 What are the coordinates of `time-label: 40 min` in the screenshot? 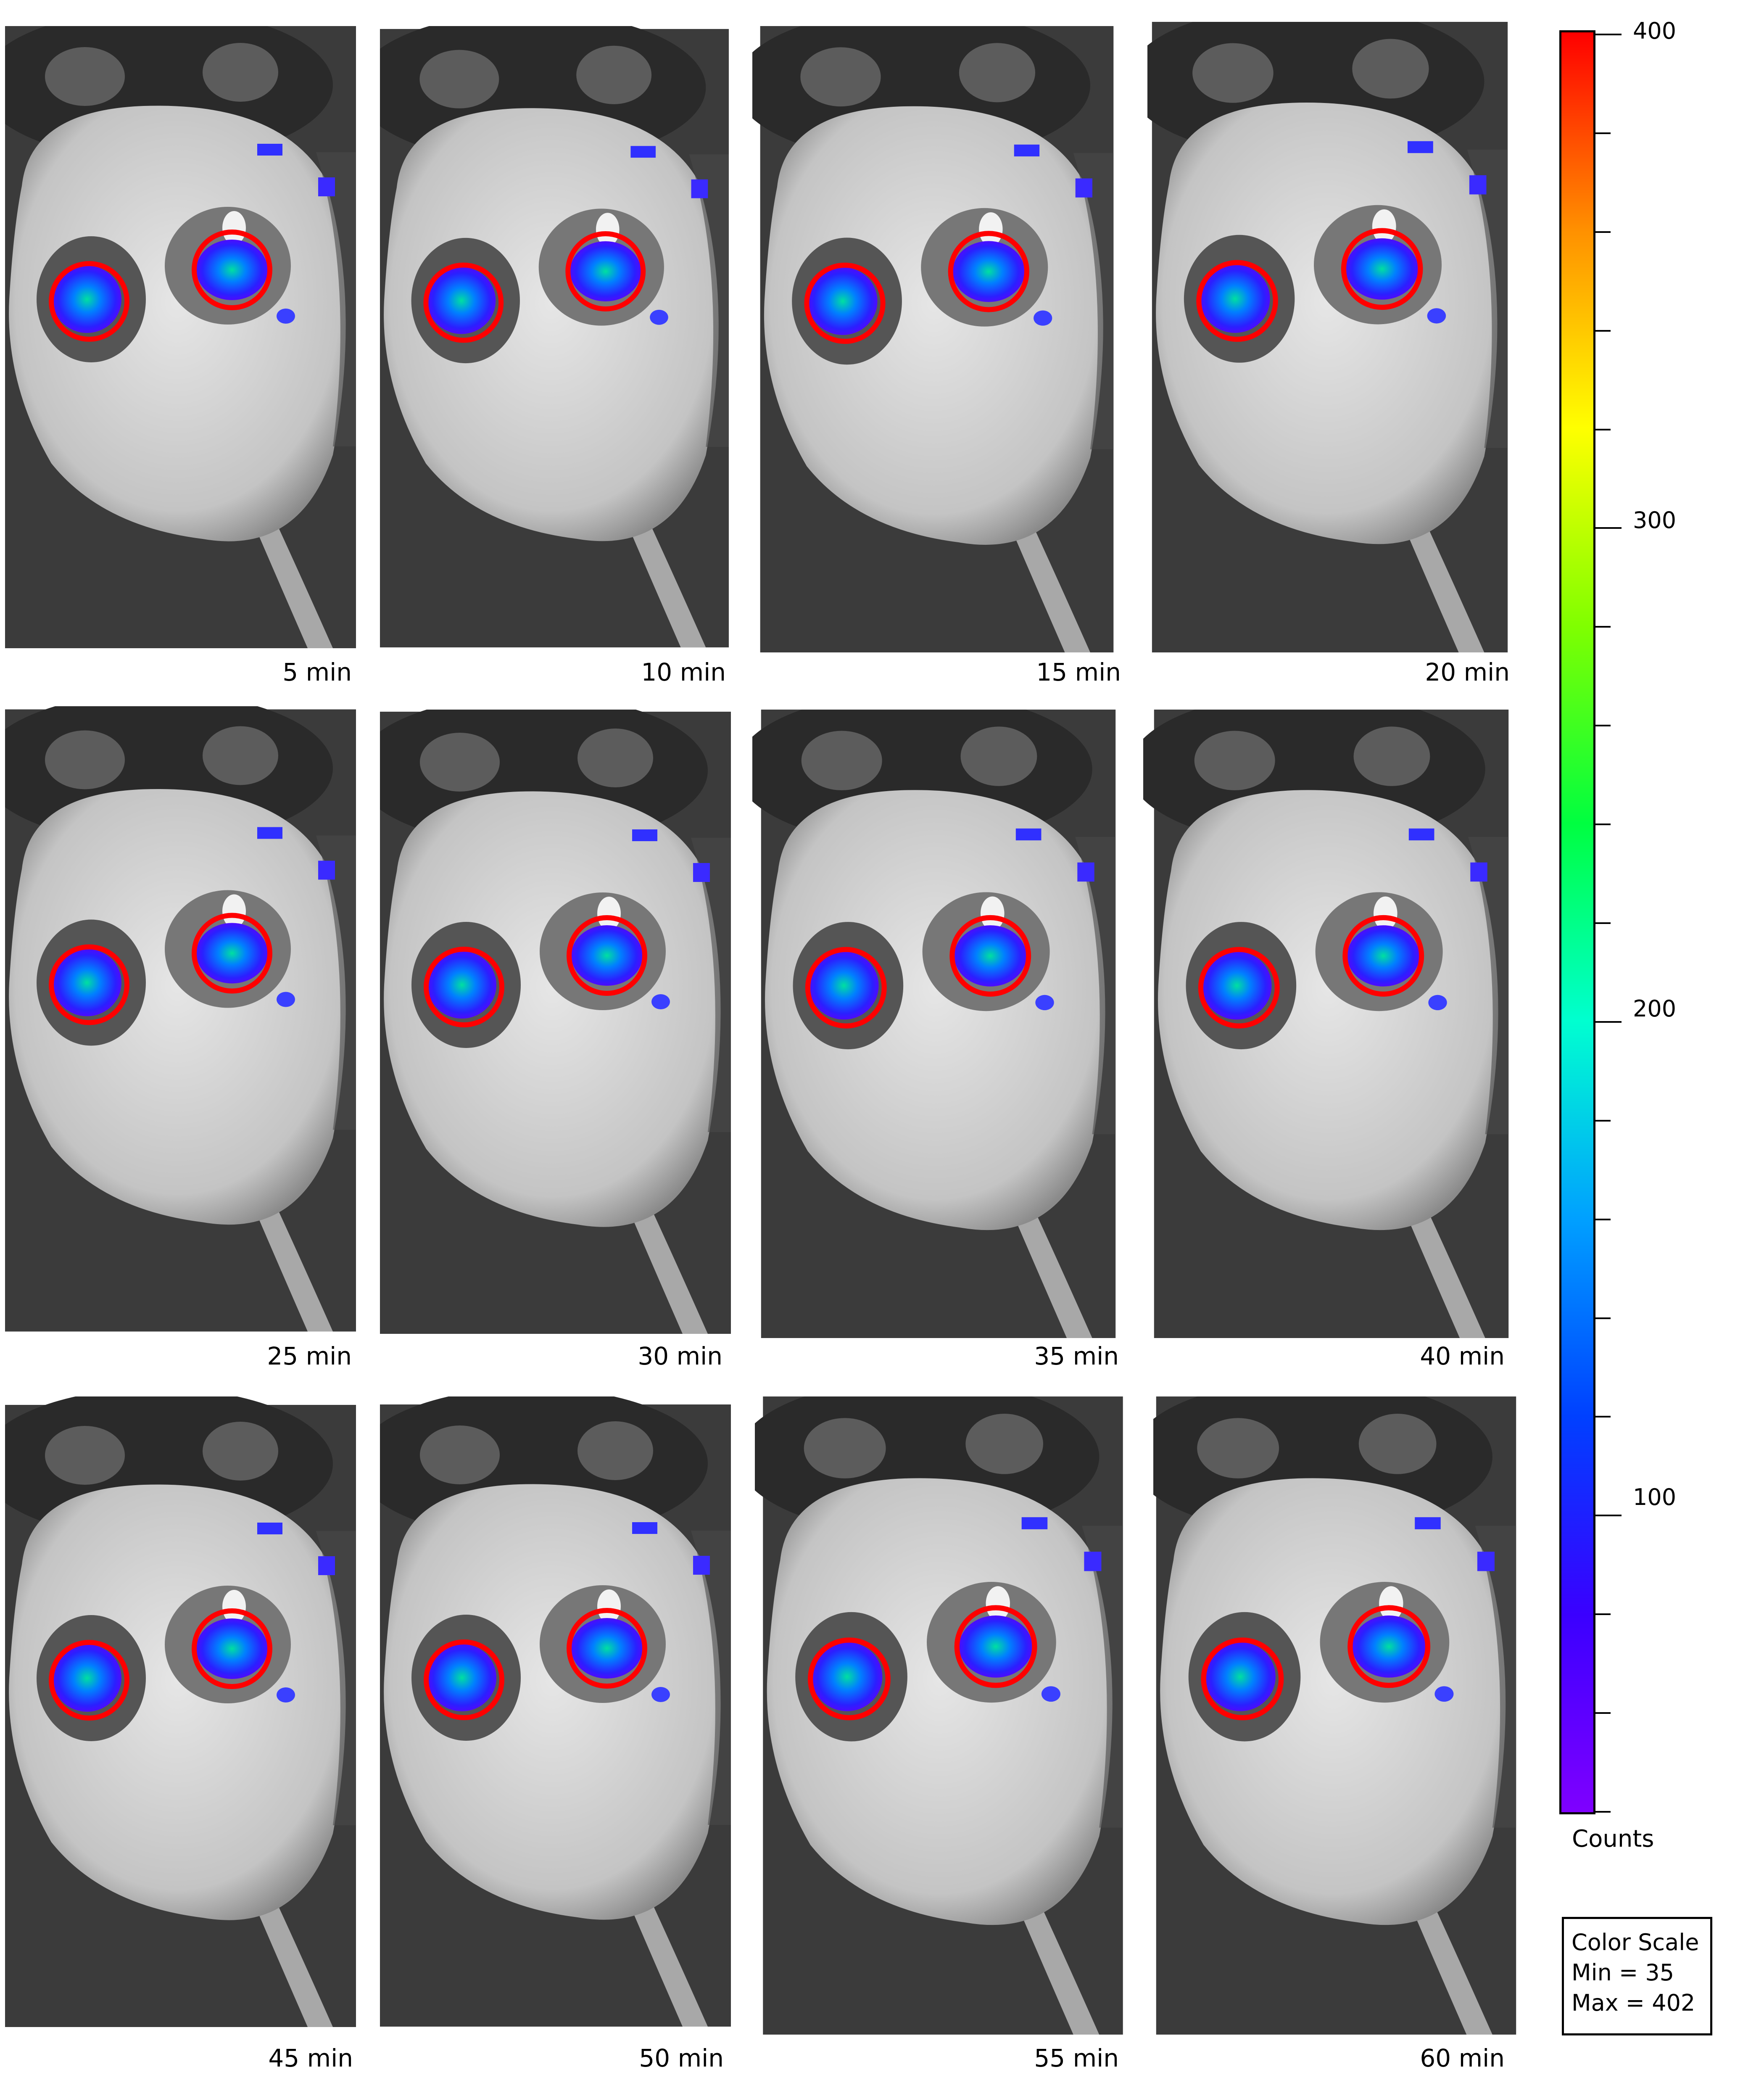 It's located at (1462, 1356).